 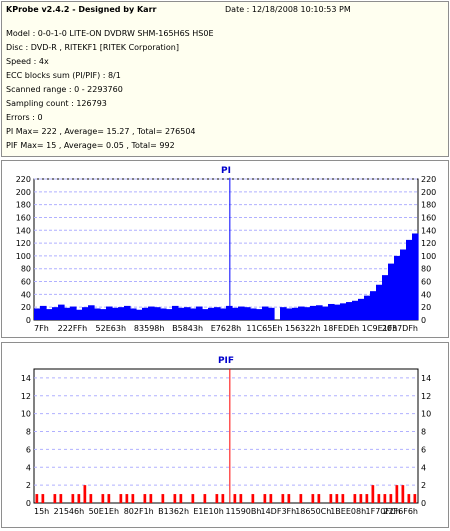 What do you see at coordinates (383, 511) in the screenshot?
I see `x-tick-label: 1F70FCh` at bounding box center [383, 511].